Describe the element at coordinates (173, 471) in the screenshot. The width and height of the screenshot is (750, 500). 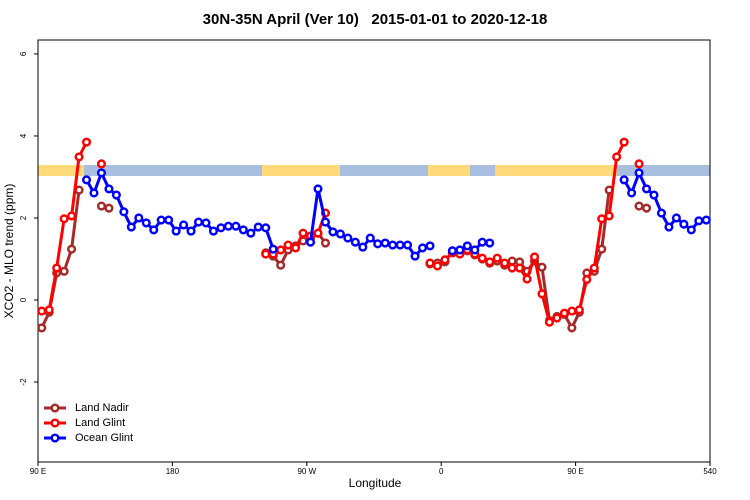
I see `x-tick-label: 180` at that location.